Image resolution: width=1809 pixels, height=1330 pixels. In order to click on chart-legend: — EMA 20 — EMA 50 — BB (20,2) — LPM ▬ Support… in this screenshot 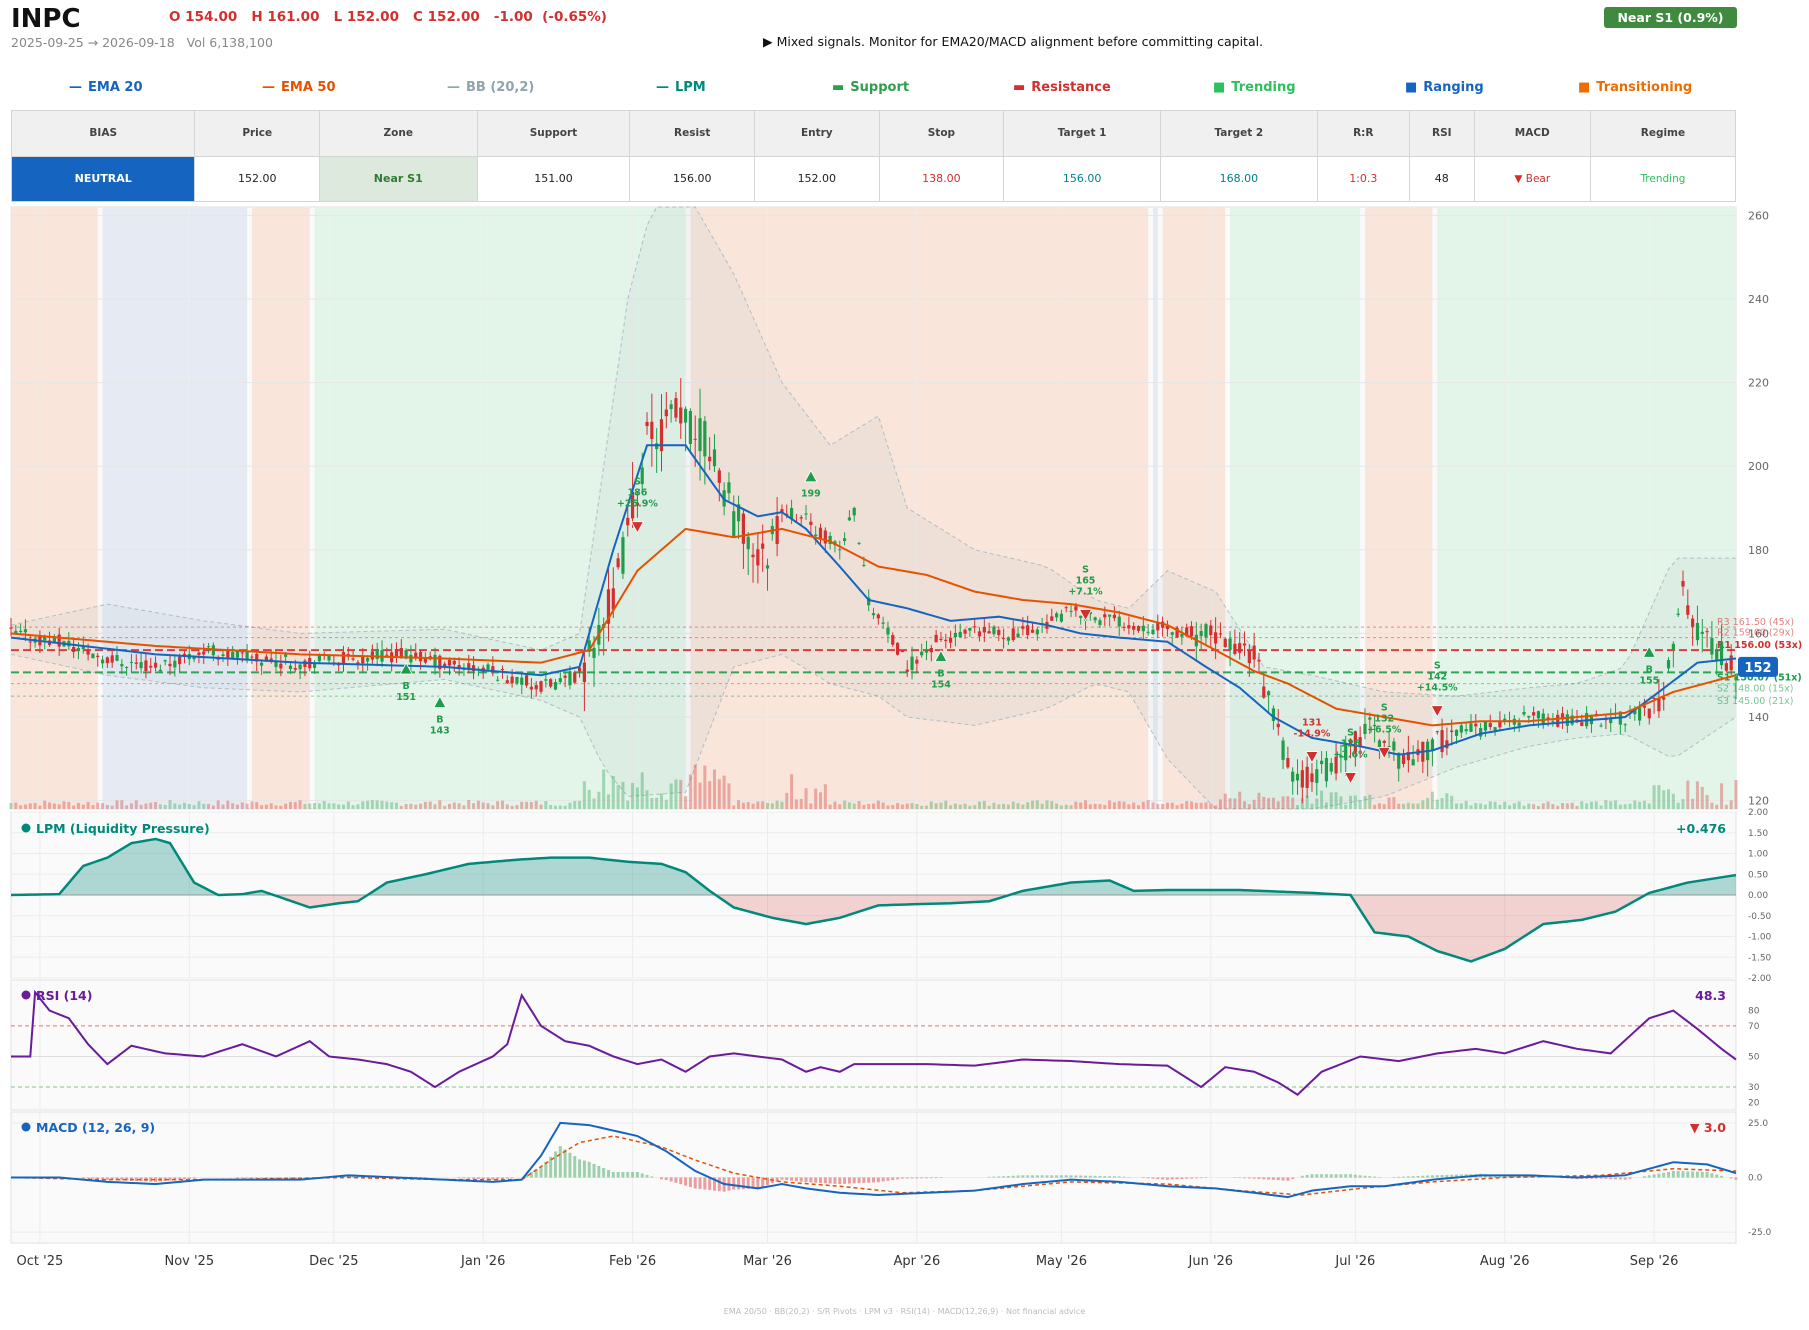, I will do `click(904, 90)`.